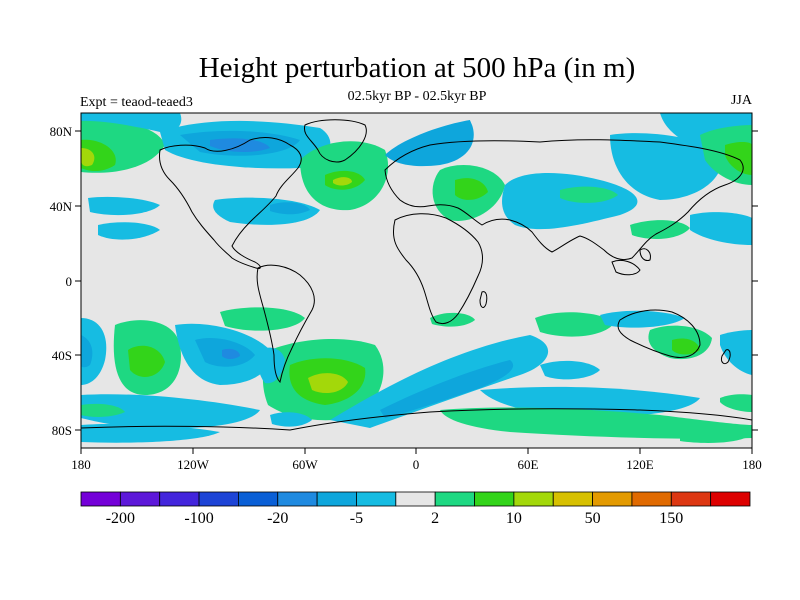 The height and width of the screenshot is (600, 800). Describe the element at coordinates (193, 464) in the screenshot. I see `lon-tick-label: 120W` at that location.